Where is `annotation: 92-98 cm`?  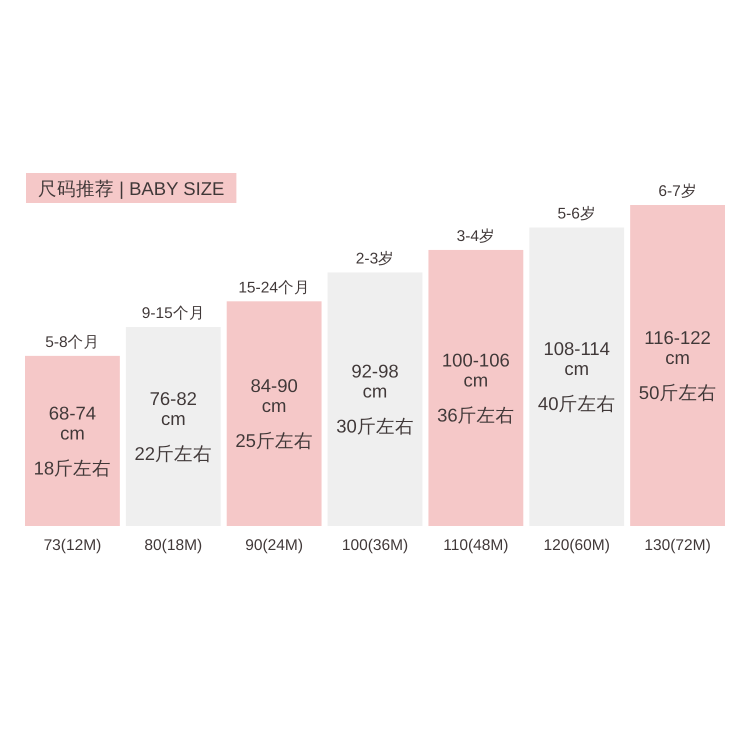
annotation: 92-98 cm is located at coordinates (375, 381).